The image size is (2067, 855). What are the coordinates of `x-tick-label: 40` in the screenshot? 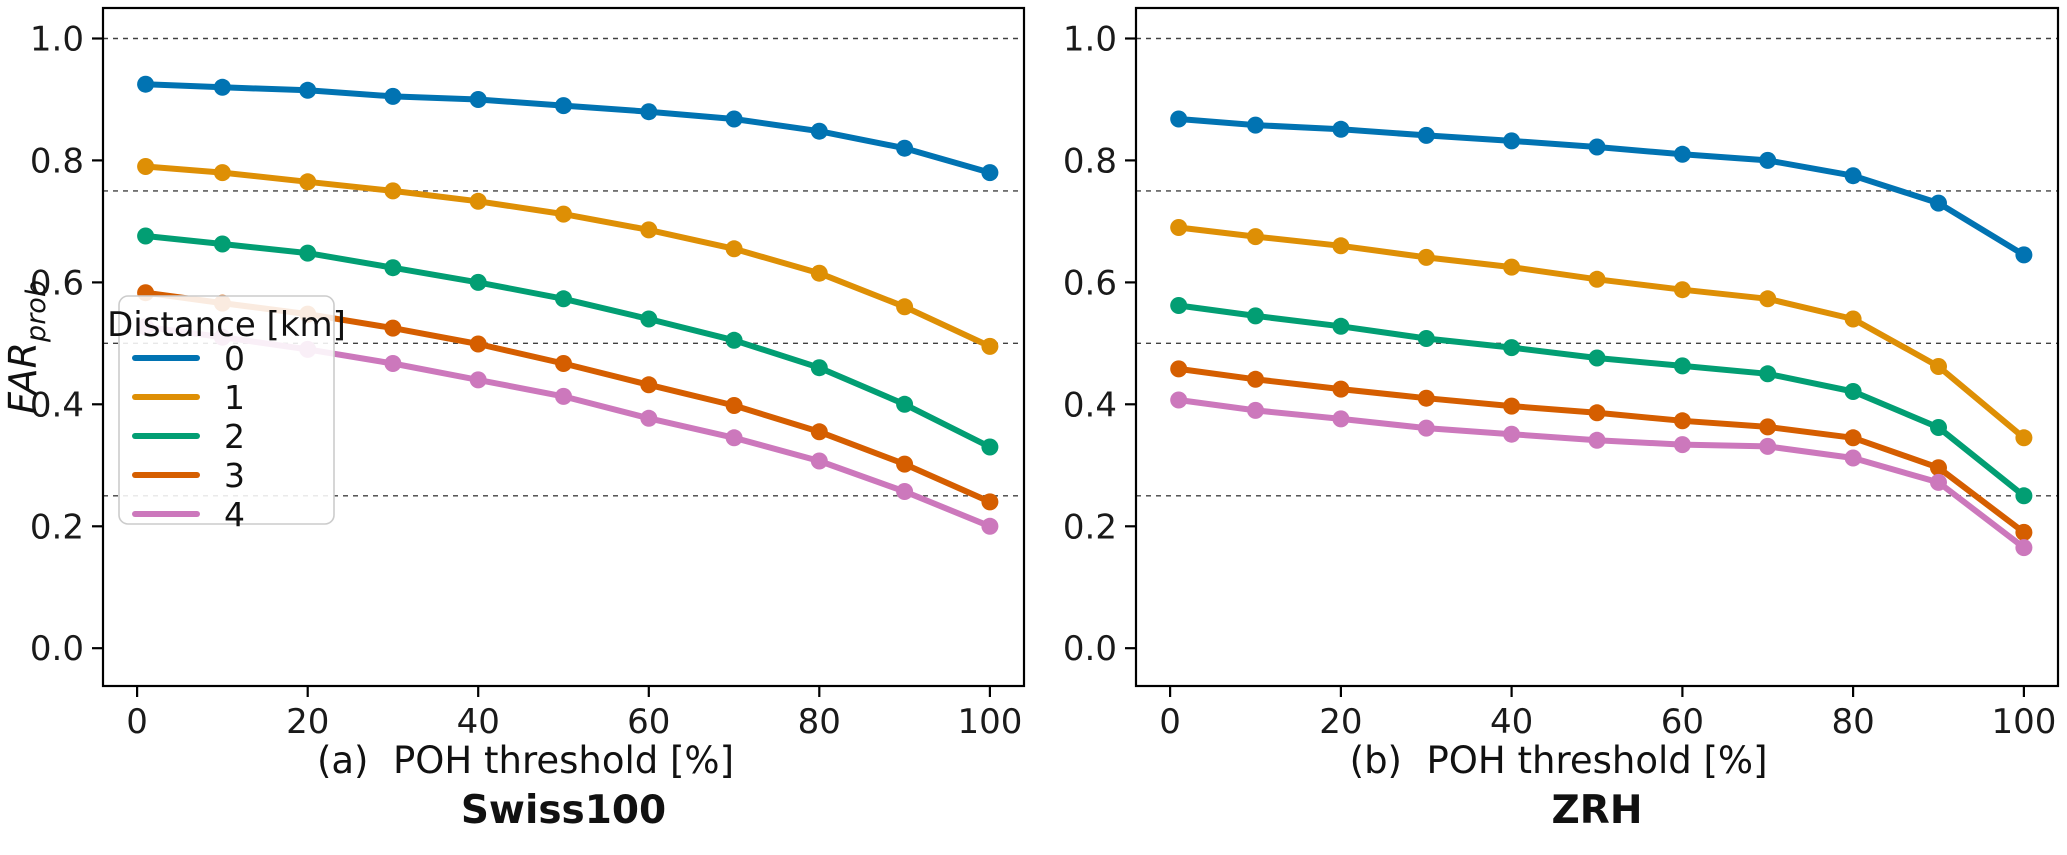 It's located at (478, 722).